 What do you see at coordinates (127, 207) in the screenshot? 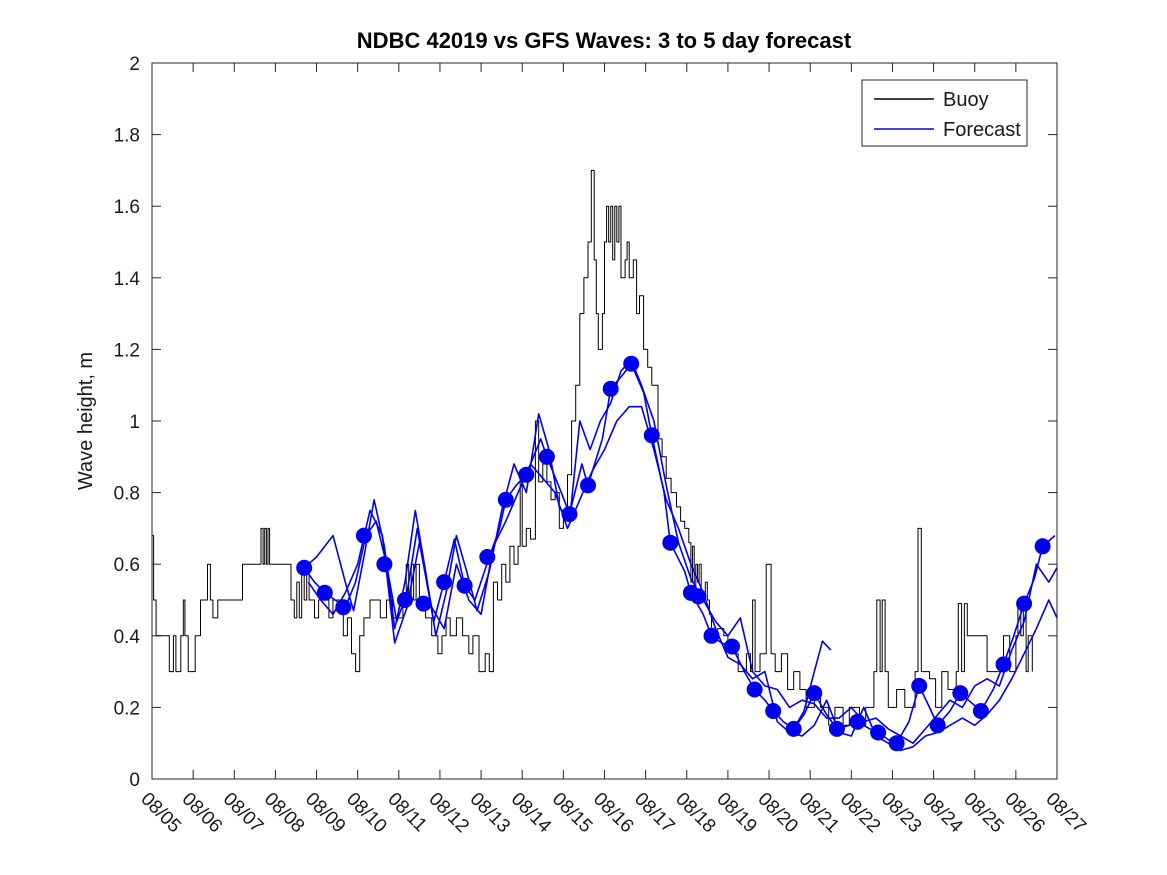
I see `y-tick-label: 1.6` at bounding box center [127, 207].